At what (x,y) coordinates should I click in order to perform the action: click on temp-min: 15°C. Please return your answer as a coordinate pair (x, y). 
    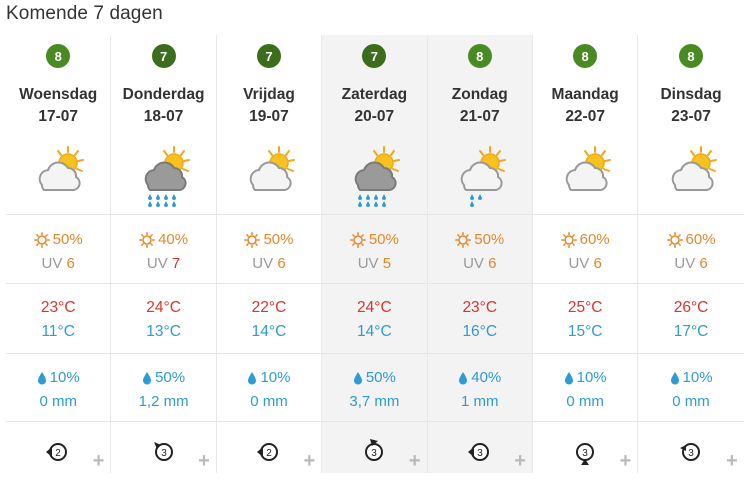
    Looking at the image, I should click on (585, 331).